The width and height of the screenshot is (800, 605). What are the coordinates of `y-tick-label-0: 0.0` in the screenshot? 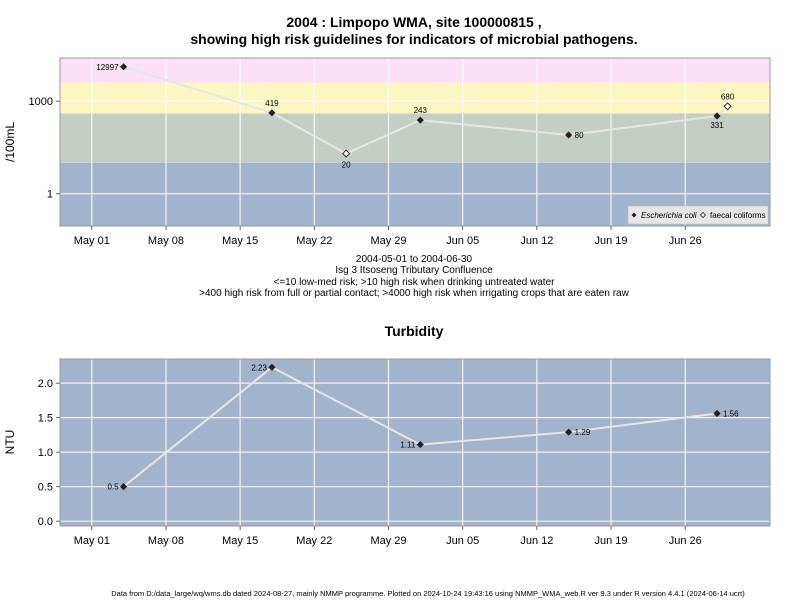 It's located at (45, 522).